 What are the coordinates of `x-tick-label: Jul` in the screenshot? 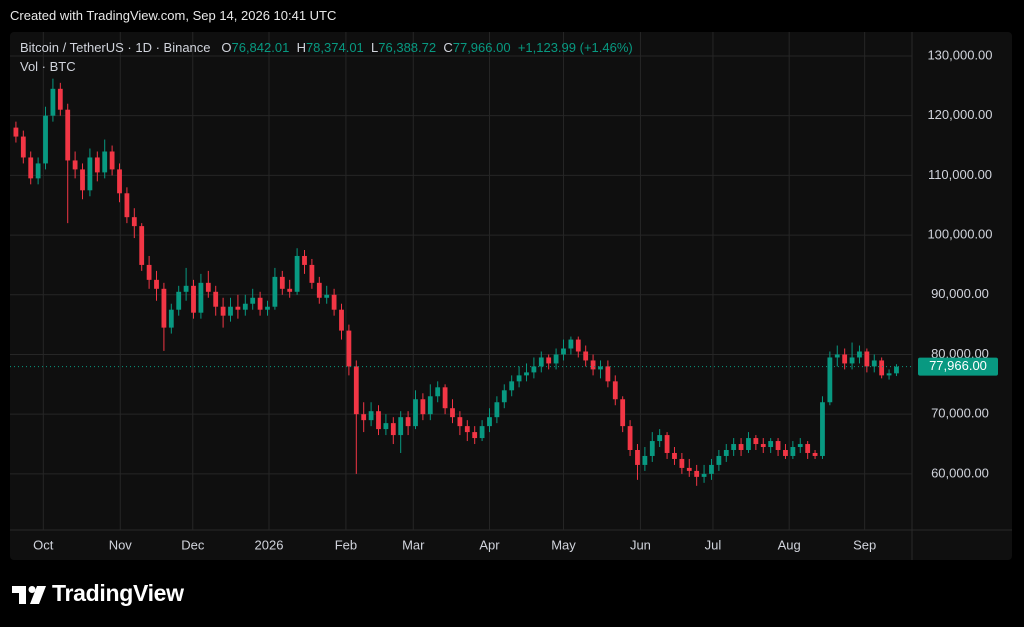 It's located at (713, 544).